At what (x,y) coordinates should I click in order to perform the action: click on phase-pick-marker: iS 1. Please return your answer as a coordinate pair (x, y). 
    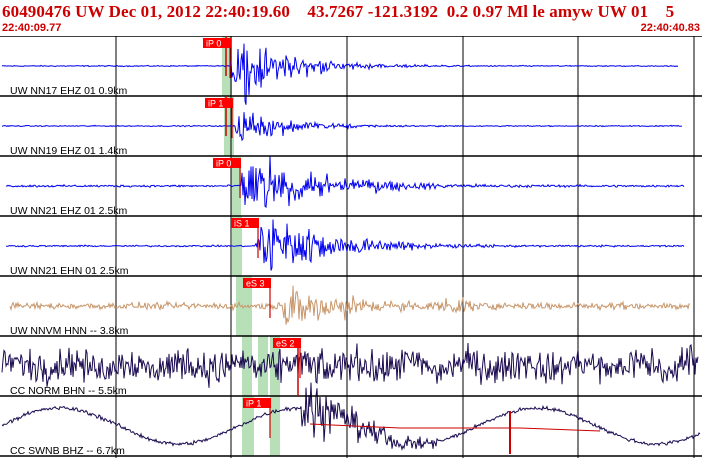
    Looking at the image, I should click on (245, 238).